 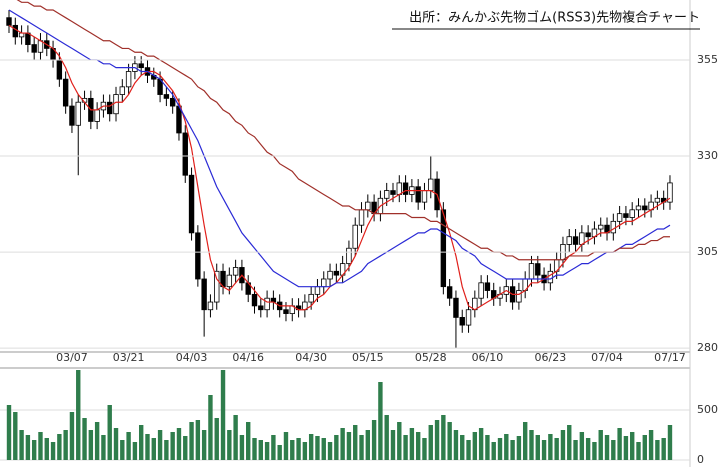 What do you see at coordinates (554, 18) in the screenshot?
I see `chart-title: 出所：みんかぶ先物ゴム(RSS3)先物複合チャート` at bounding box center [554, 18].